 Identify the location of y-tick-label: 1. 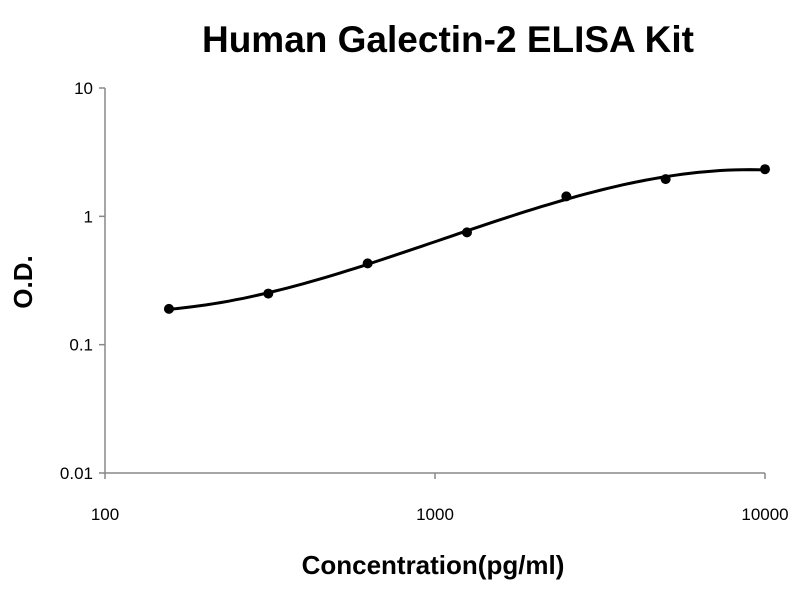
(88, 216).